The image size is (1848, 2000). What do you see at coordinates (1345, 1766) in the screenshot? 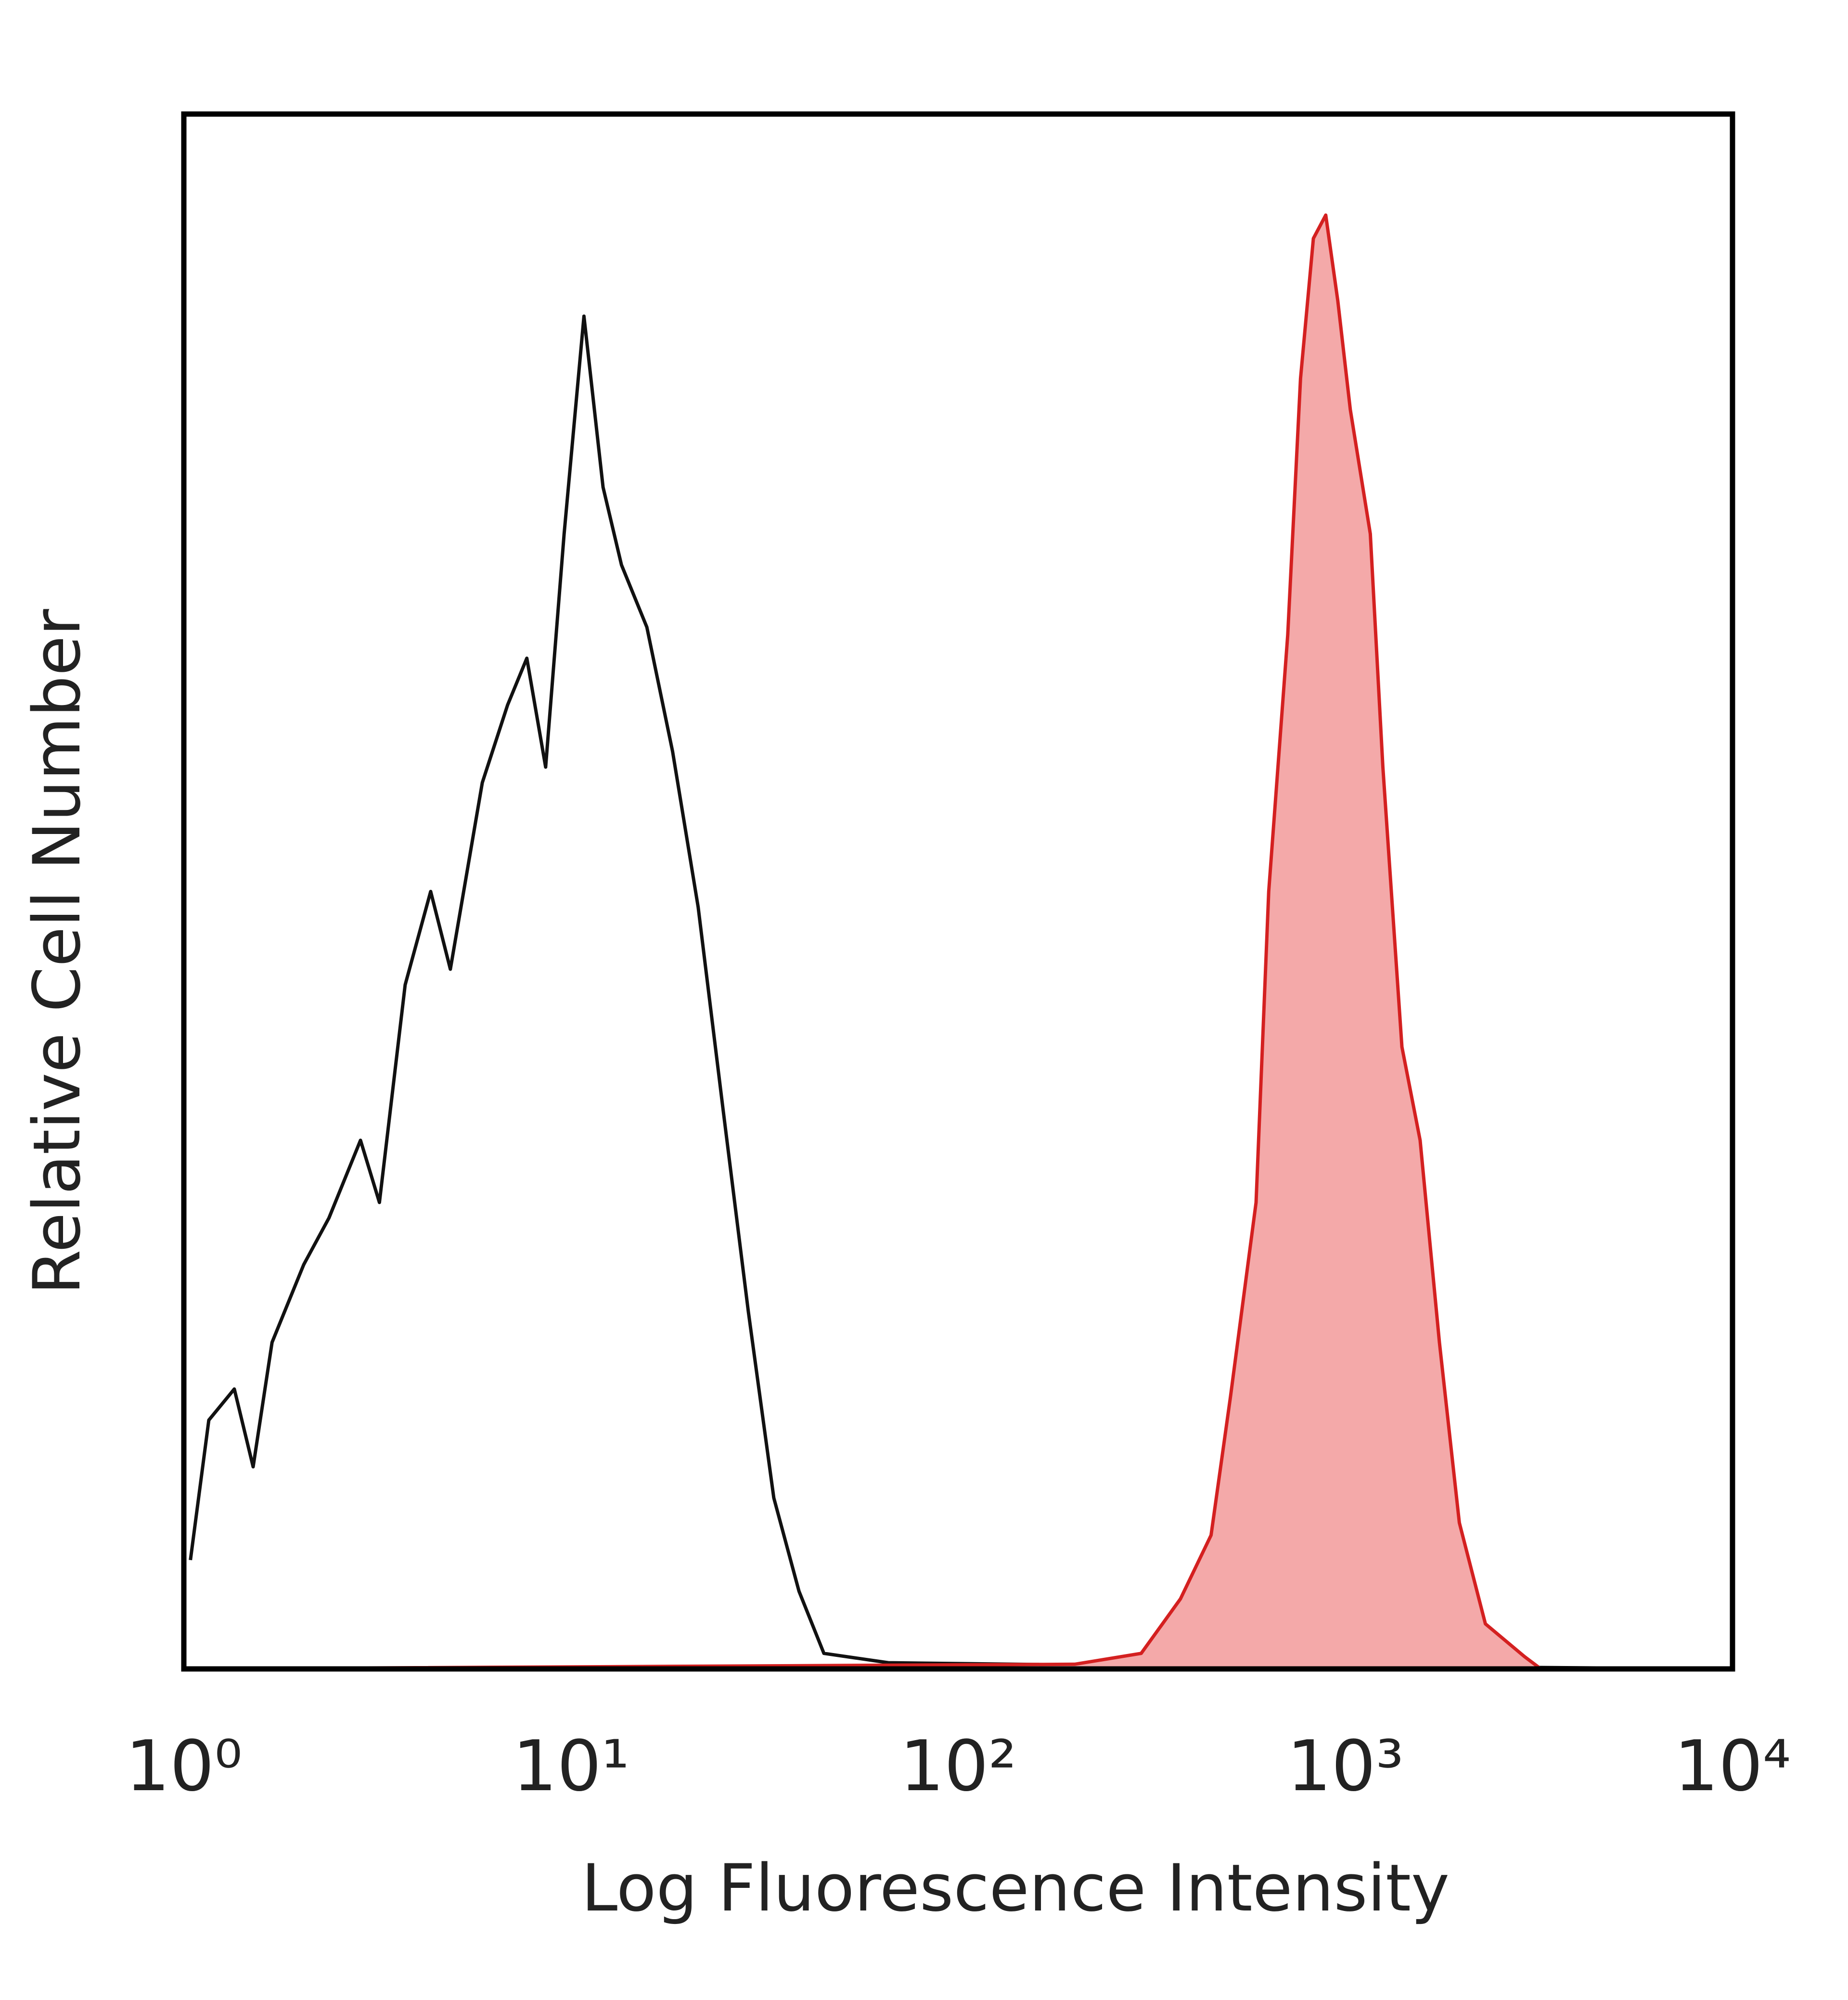
I see `x-tick-label: 10³` at bounding box center [1345, 1766].